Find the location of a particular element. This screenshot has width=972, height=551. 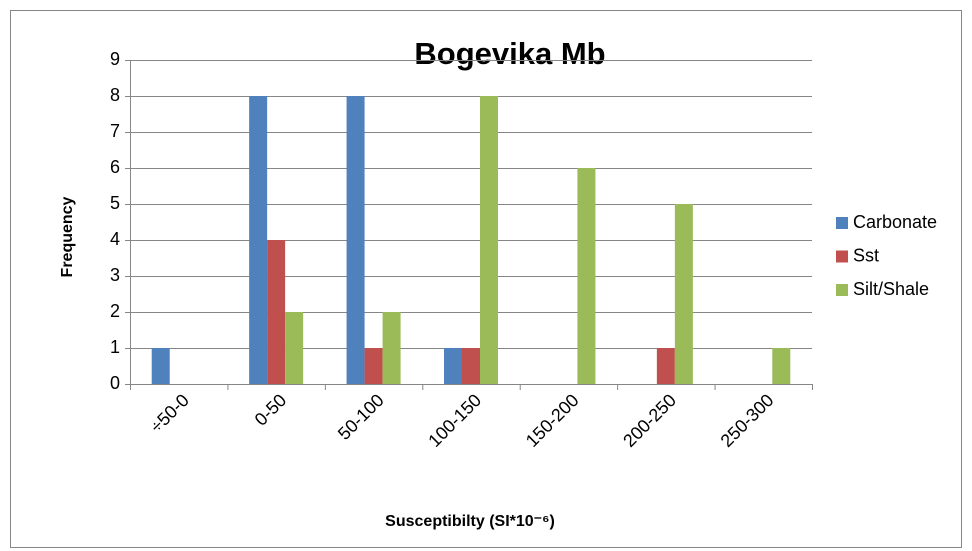

y-tick-label: 0 is located at coordinates (115, 383).